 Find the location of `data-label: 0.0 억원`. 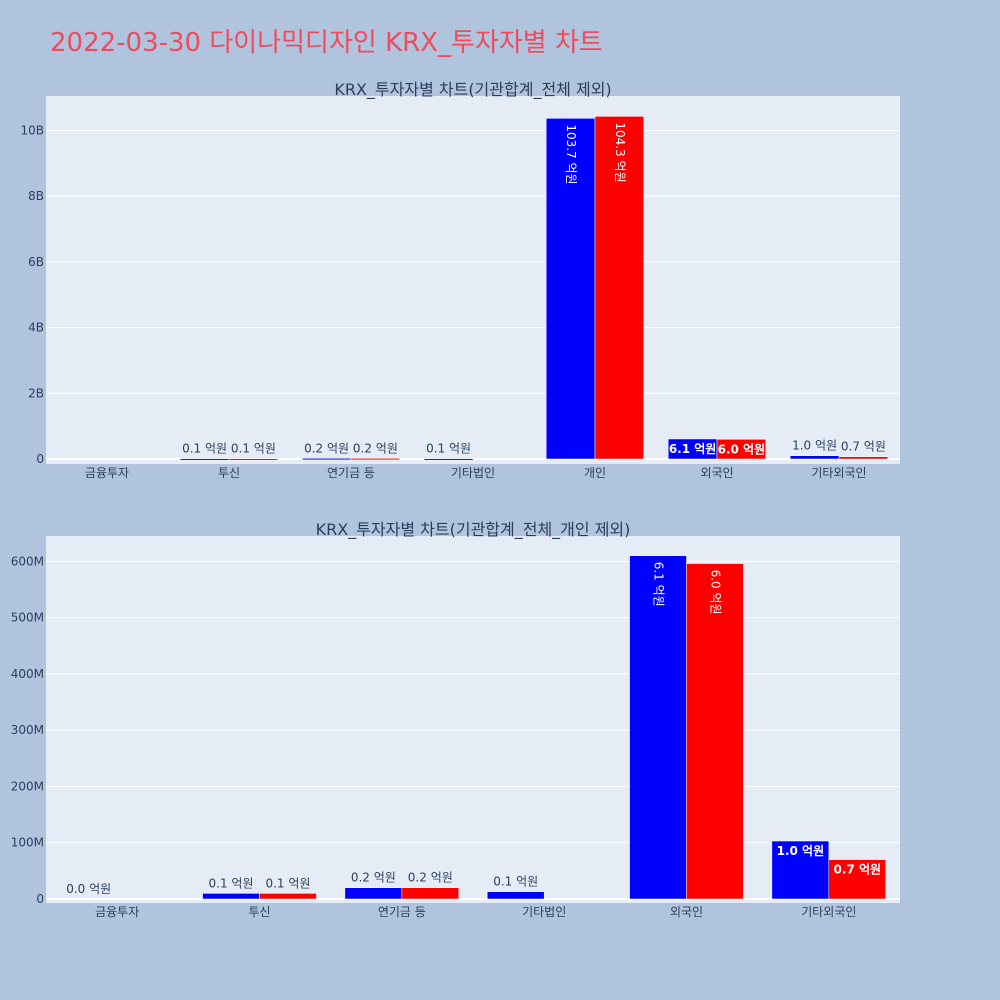

data-label: 0.0 억원 is located at coordinates (88, 889).